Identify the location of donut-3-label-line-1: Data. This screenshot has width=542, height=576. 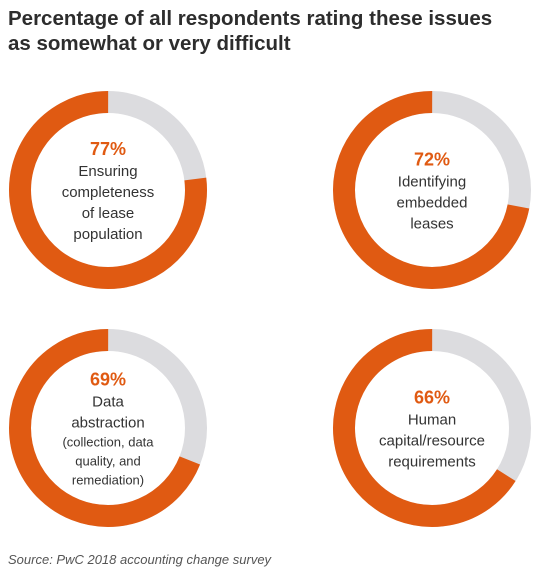
(108, 402).